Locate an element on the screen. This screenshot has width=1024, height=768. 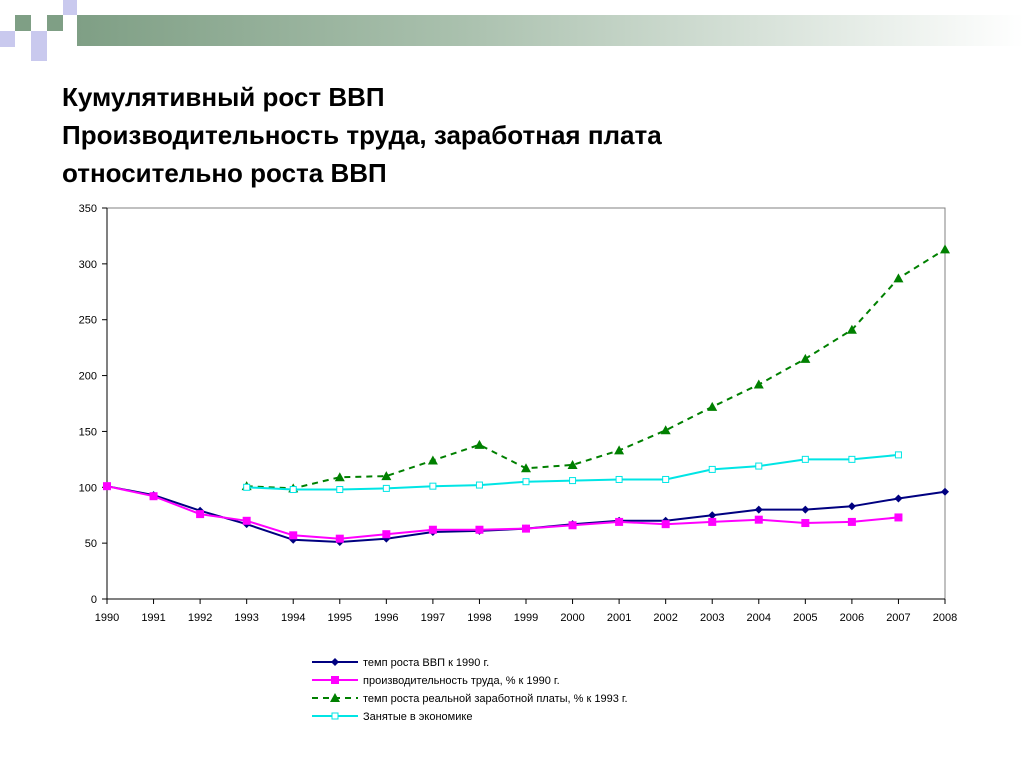
y-tick-label: 100 is located at coordinates (88, 488).